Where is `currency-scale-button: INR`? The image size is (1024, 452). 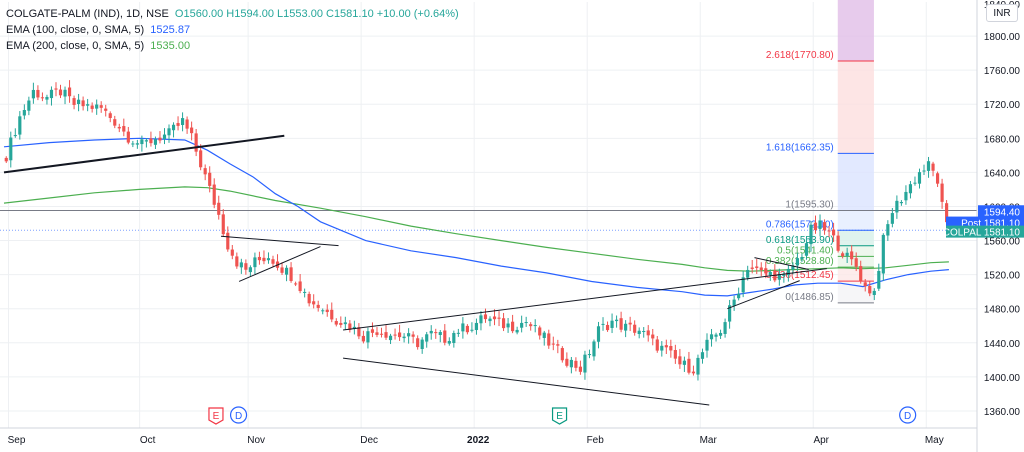
currency-scale-button: INR is located at coordinates (1002, 13).